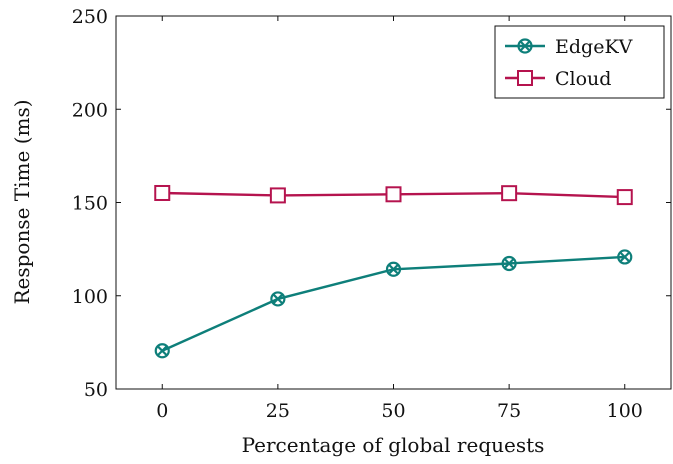 The image size is (673, 464). I want to click on x-tick-label: 25, so click(278, 411).